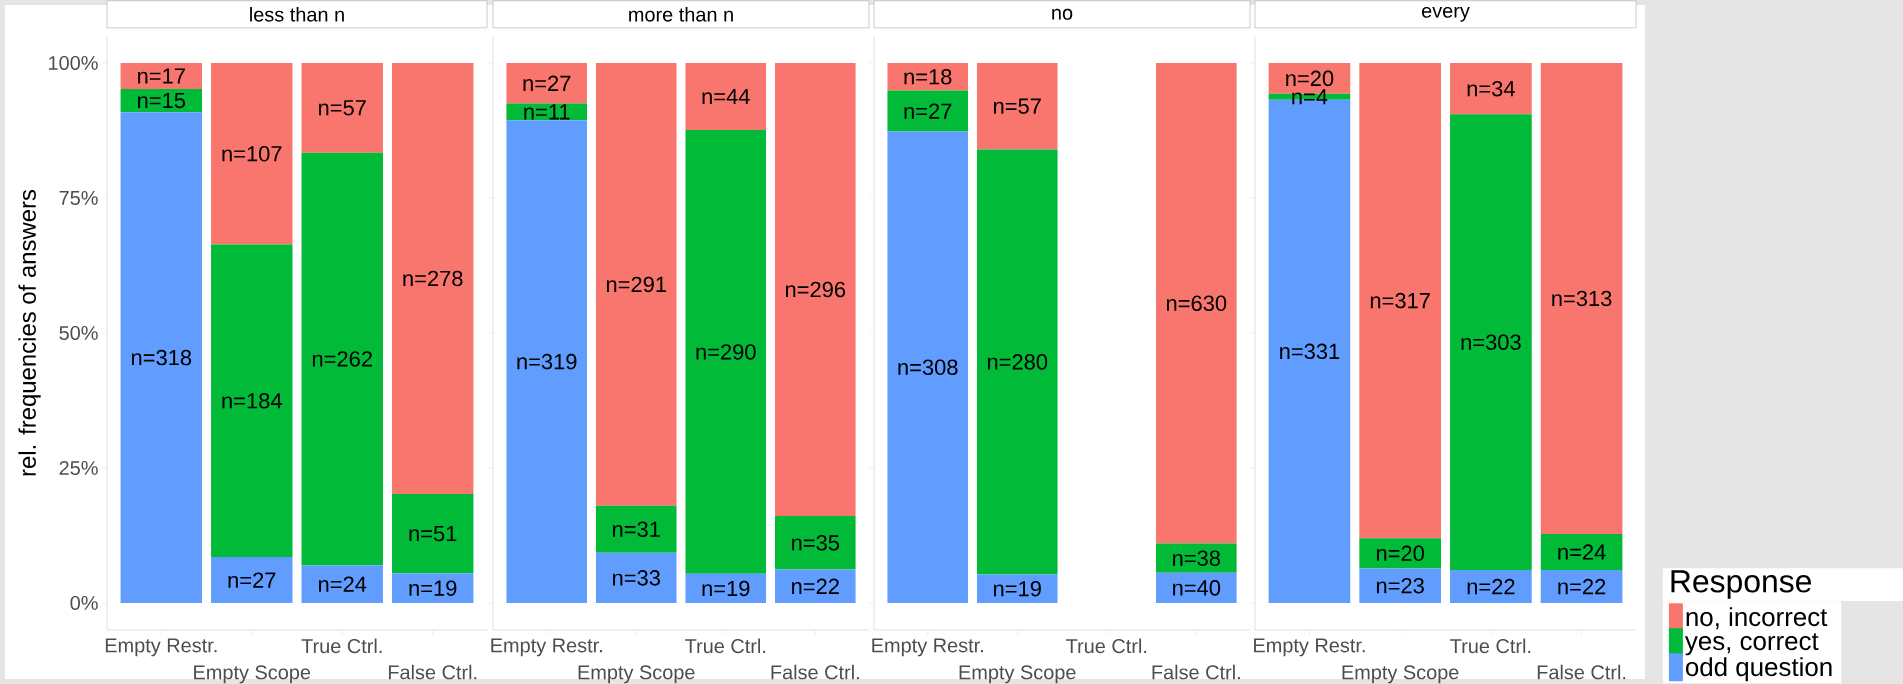  I want to click on annotation: n=262, so click(342, 359).